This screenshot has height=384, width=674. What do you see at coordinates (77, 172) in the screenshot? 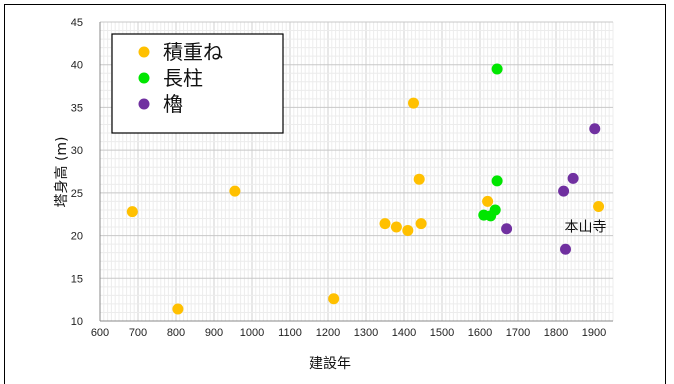
I see `y-tick-labels: 10 15 20 25 30 35 40 45` at bounding box center [77, 172].